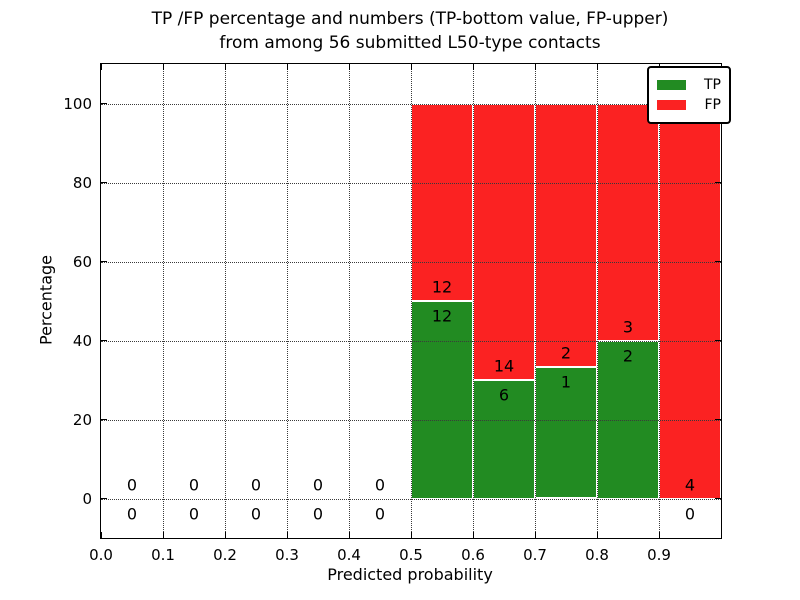 The height and width of the screenshot is (600, 800). What do you see at coordinates (597, 555) in the screenshot?
I see `x-tick-label: 0.8` at bounding box center [597, 555].